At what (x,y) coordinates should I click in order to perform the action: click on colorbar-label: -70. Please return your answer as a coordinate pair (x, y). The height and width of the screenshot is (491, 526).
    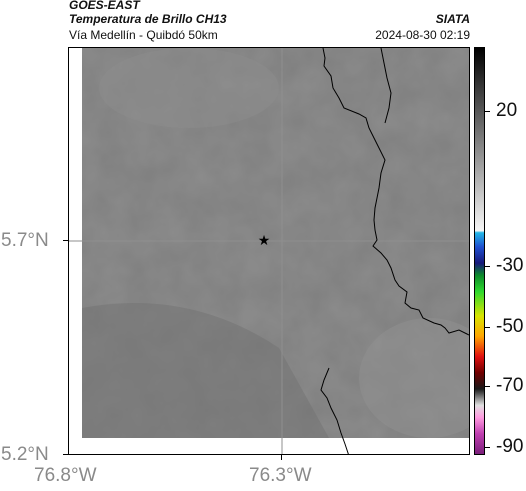
    Looking at the image, I should click on (510, 385).